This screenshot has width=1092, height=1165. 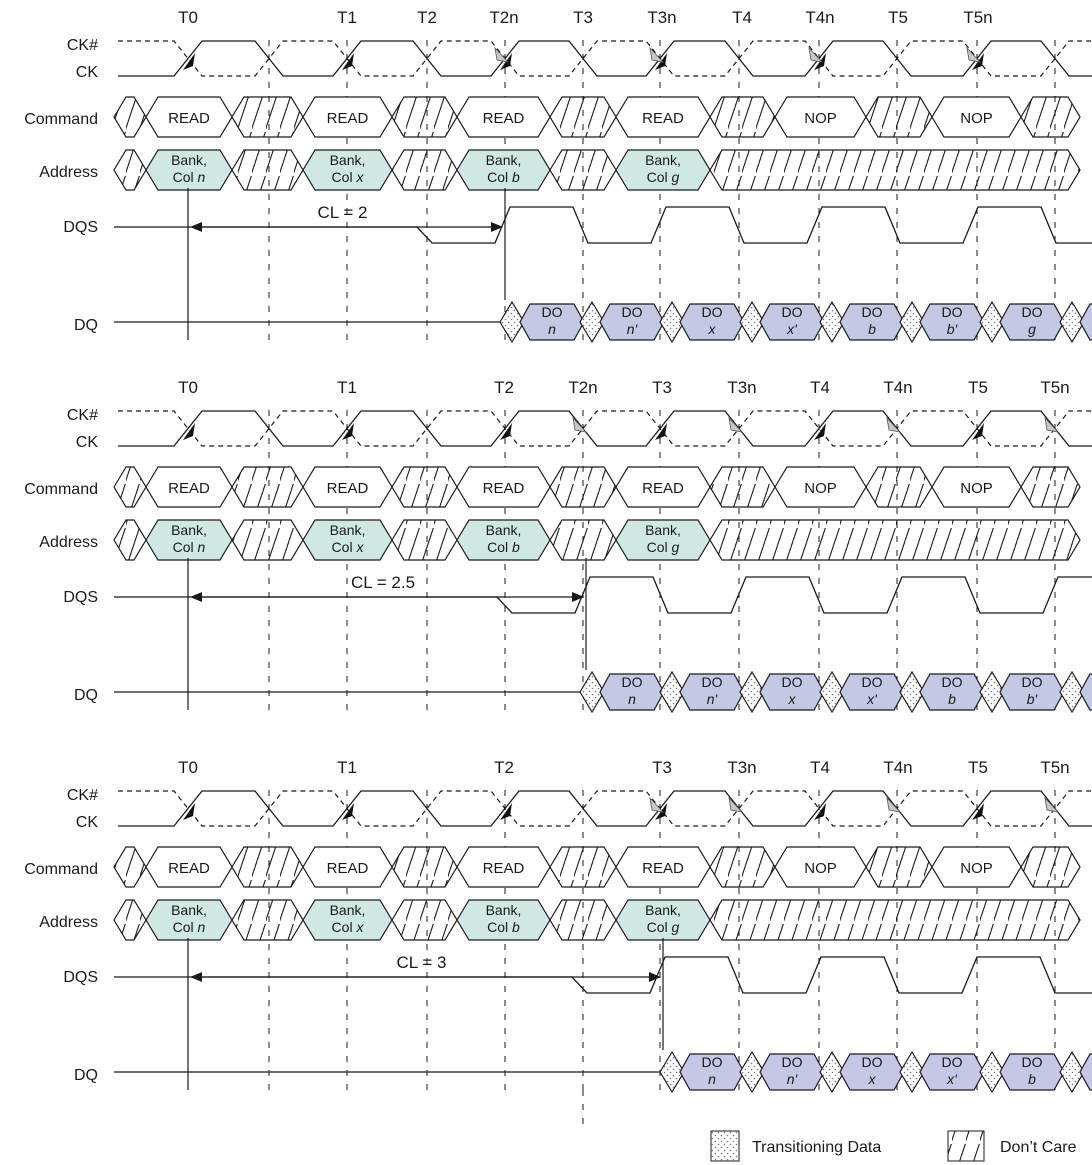 I want to click on clock-label: T4, so click(x=820, y=767).